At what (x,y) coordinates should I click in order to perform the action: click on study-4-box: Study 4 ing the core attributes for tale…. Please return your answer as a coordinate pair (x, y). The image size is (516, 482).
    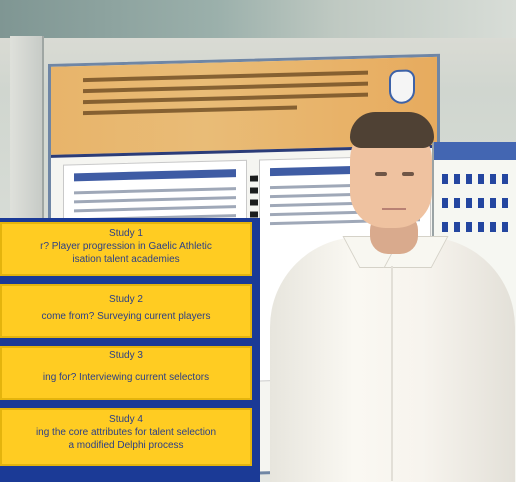
    Looking at the image, I should click on (126, 437).